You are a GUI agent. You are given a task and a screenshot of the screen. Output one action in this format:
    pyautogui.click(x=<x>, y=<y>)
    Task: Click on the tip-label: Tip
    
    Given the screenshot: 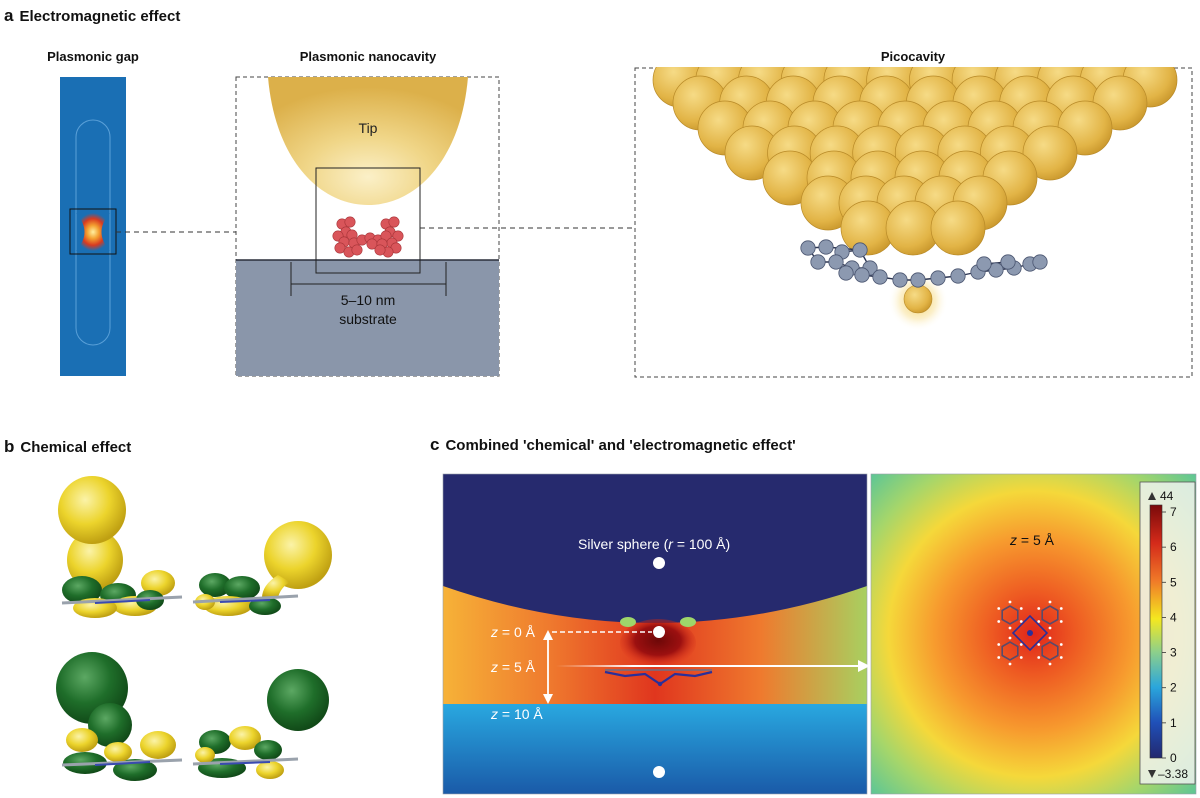 What is the action you would take?
    pyautogui.click(x=368, y=128)
    